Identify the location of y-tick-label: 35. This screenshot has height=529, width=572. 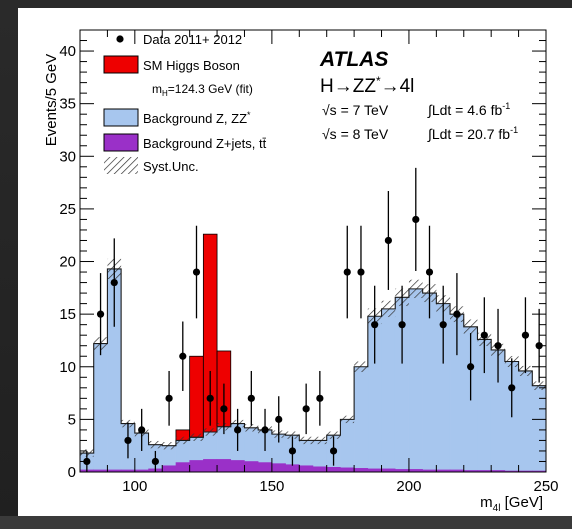
(67, 104).